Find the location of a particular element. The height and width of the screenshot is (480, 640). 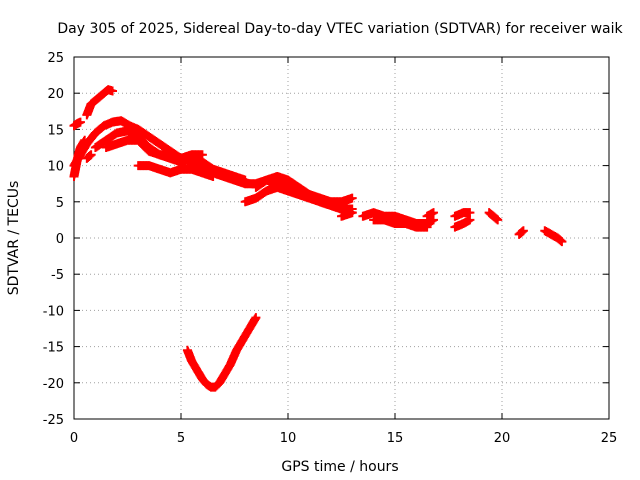

y-tick-label: -15 is located at coordinates (53, 348).